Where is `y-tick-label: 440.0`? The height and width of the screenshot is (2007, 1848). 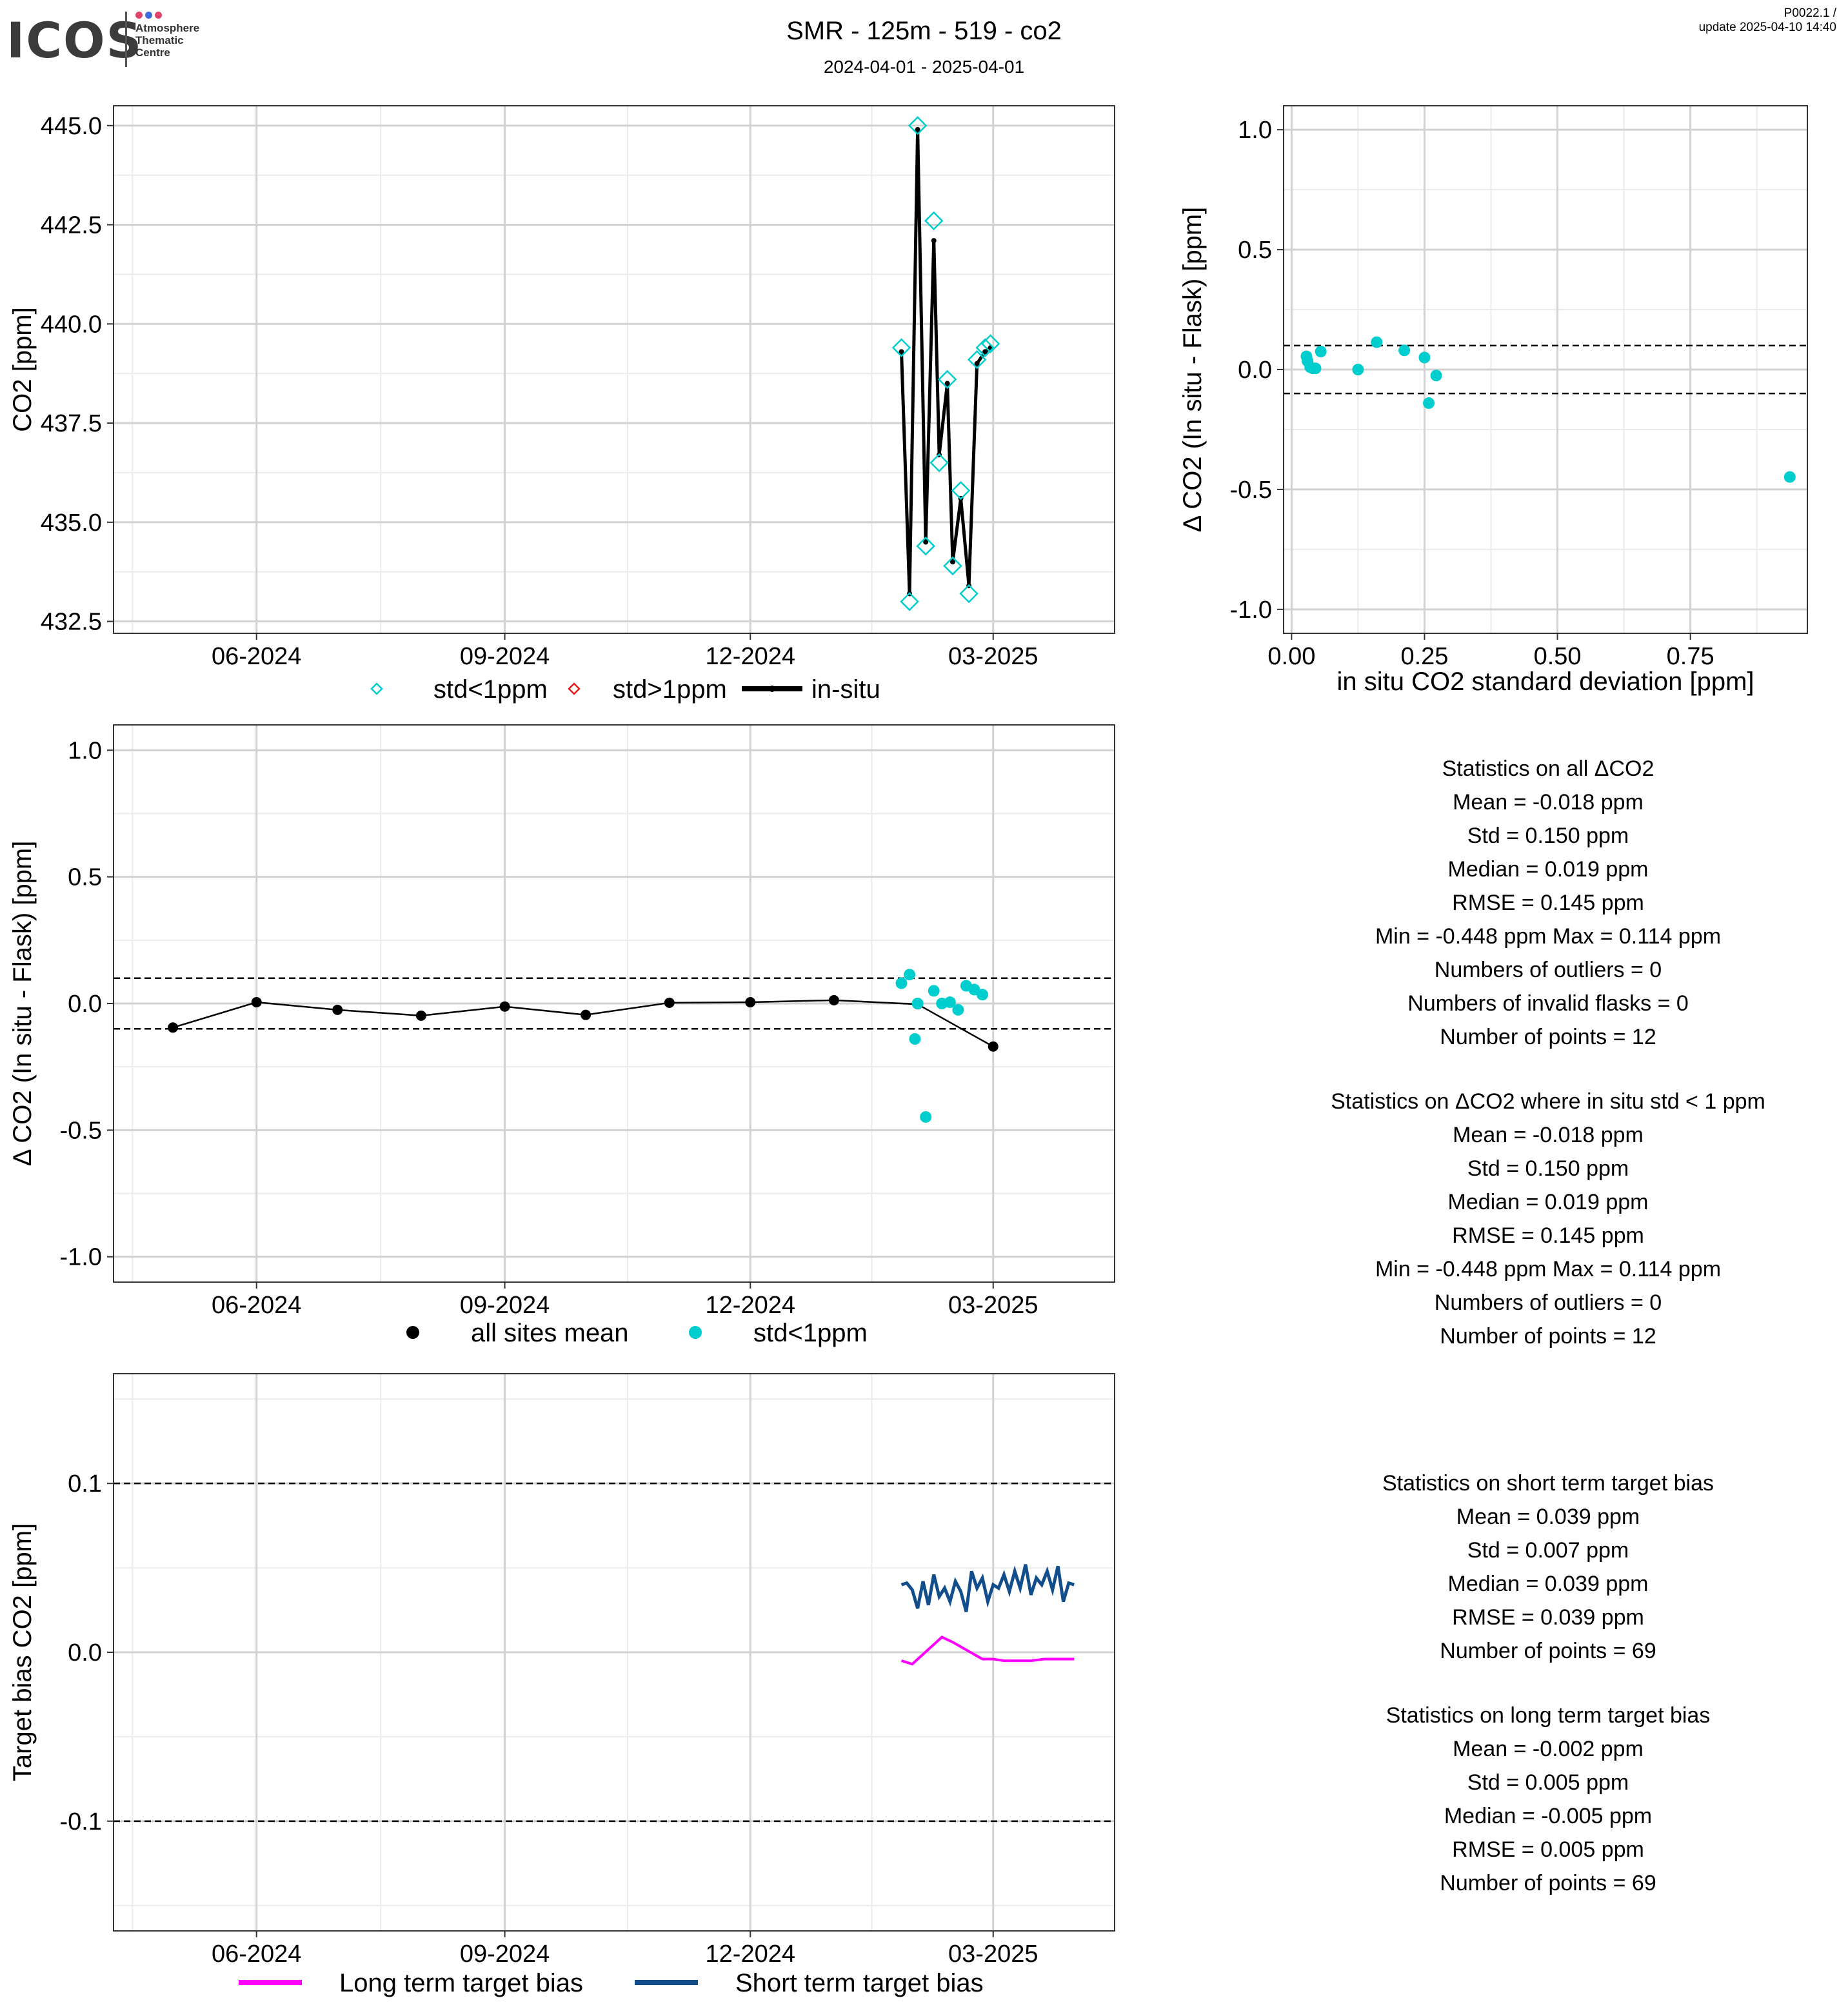 y-tick-label: 440.0 is located at coordinates (72, 324).